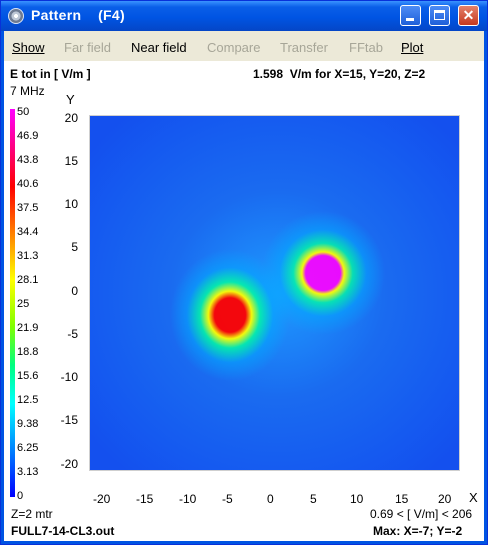  Describe the element at coordinates (412, 47) in the screenshot. I see `menu-plot: Plot` at that location.